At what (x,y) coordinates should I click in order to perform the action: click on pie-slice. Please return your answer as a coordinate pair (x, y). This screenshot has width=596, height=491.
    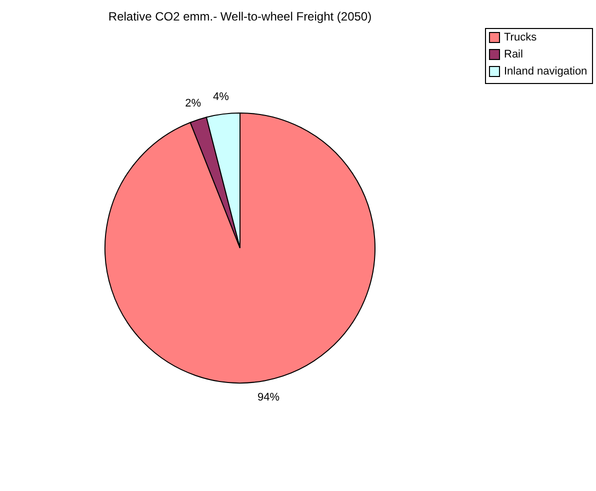
    Looking at the image, I should click on (215, 182).